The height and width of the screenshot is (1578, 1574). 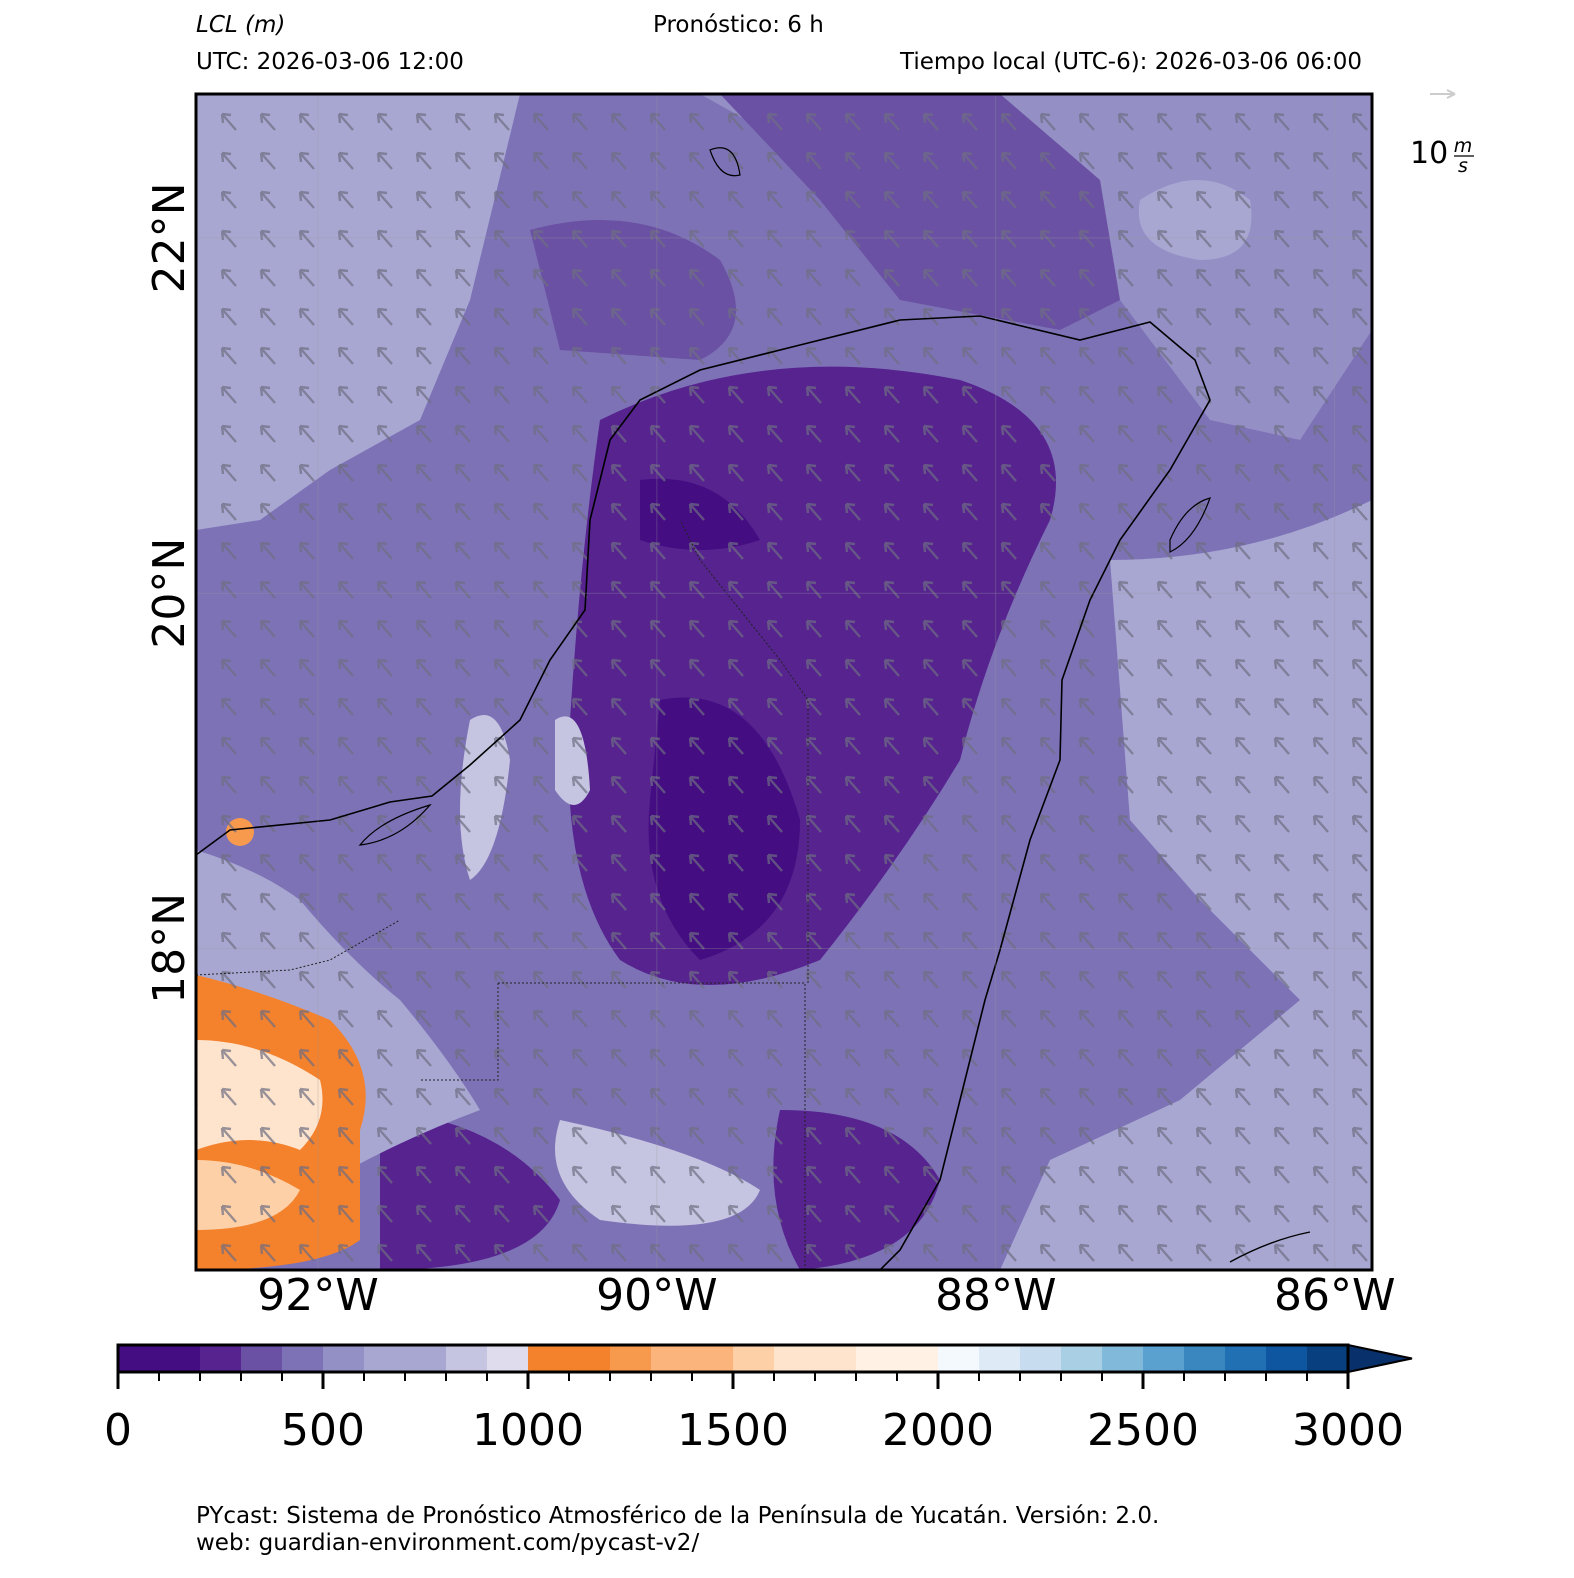 I want to click on quiver-value: 10, so click(x=1429, y=153).